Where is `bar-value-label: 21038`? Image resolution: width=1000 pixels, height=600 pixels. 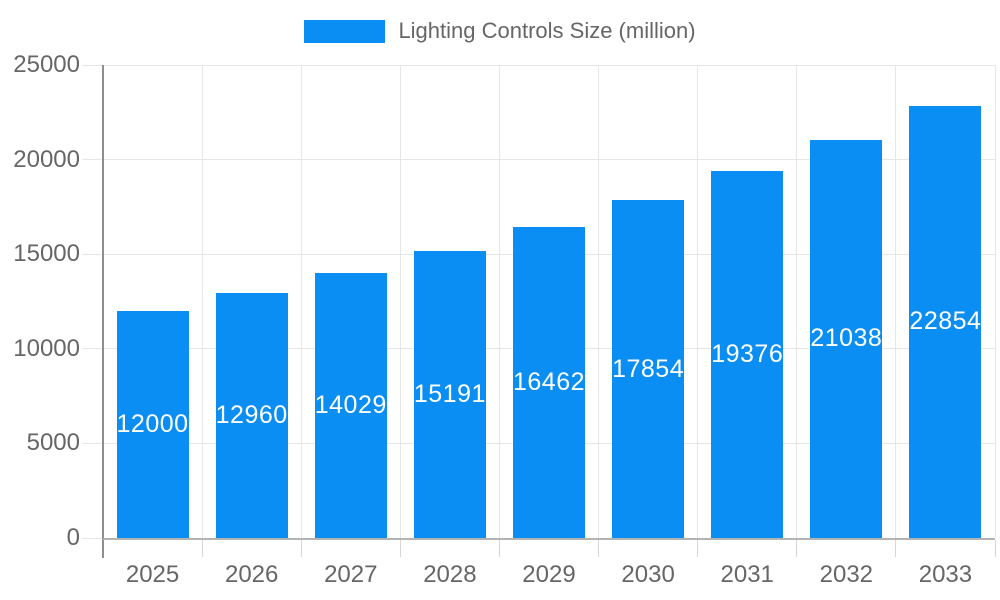
bar-value-label: 21038 is located at coordinates (846, 338).